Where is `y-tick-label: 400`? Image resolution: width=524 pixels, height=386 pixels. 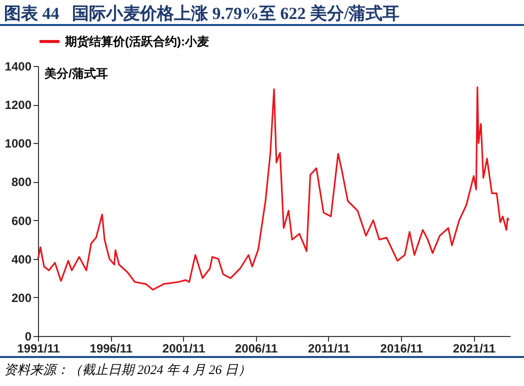 y-tick-label: 400 is located at coordinates (21, 259).